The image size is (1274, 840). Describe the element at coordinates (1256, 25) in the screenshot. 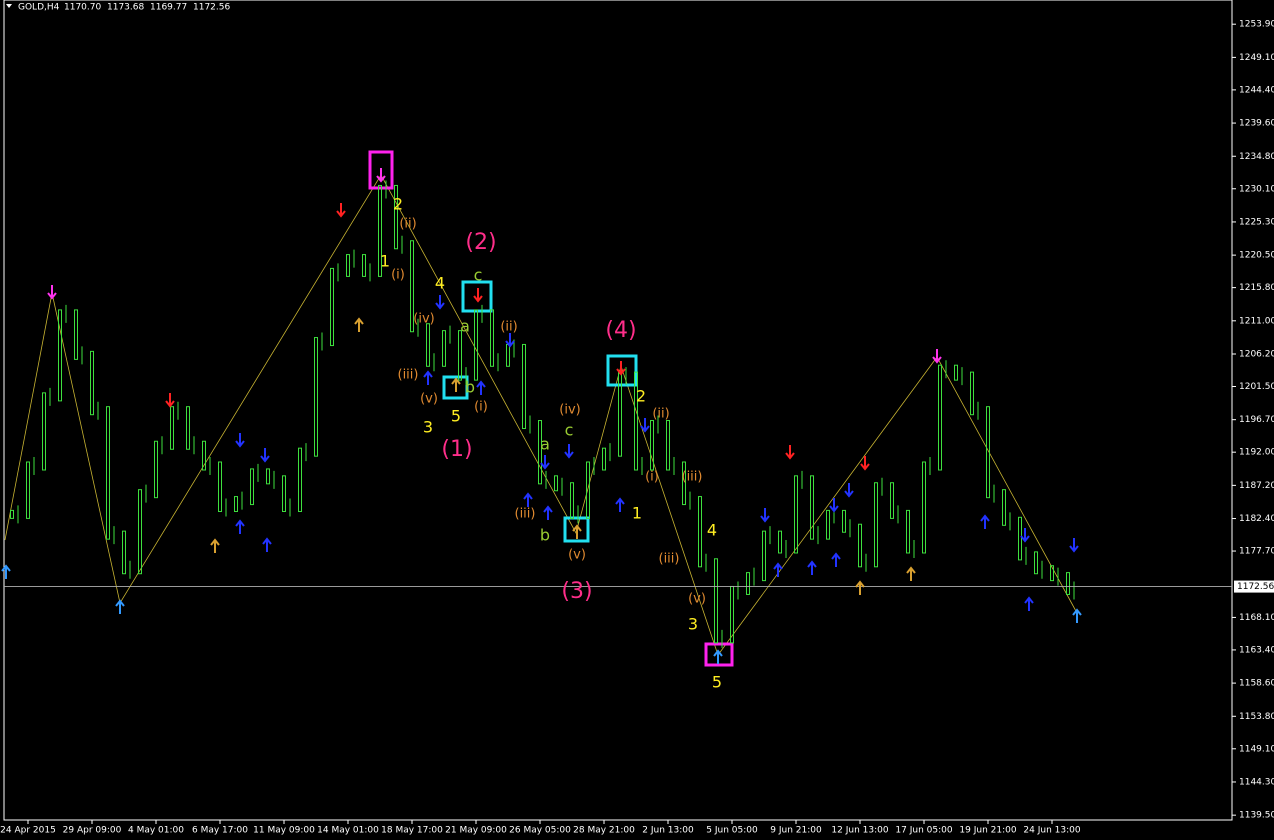

I see `y-tick-label: 1253.90` at that location.